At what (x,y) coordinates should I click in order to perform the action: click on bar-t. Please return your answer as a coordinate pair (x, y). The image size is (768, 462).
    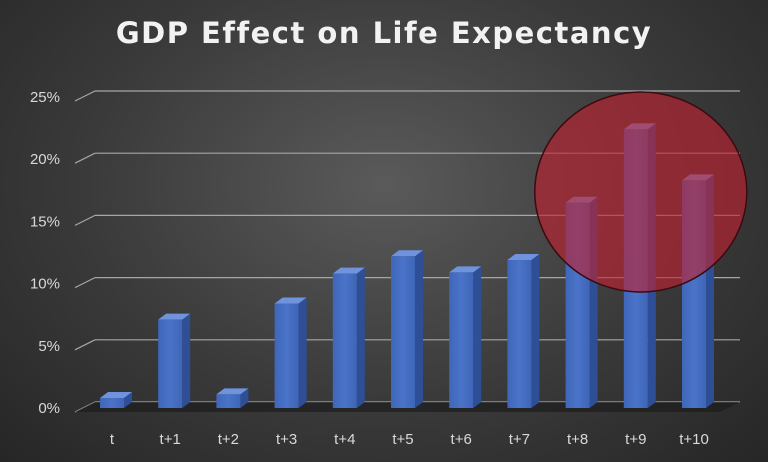
    Looking at the image, I should click on (116, 400).